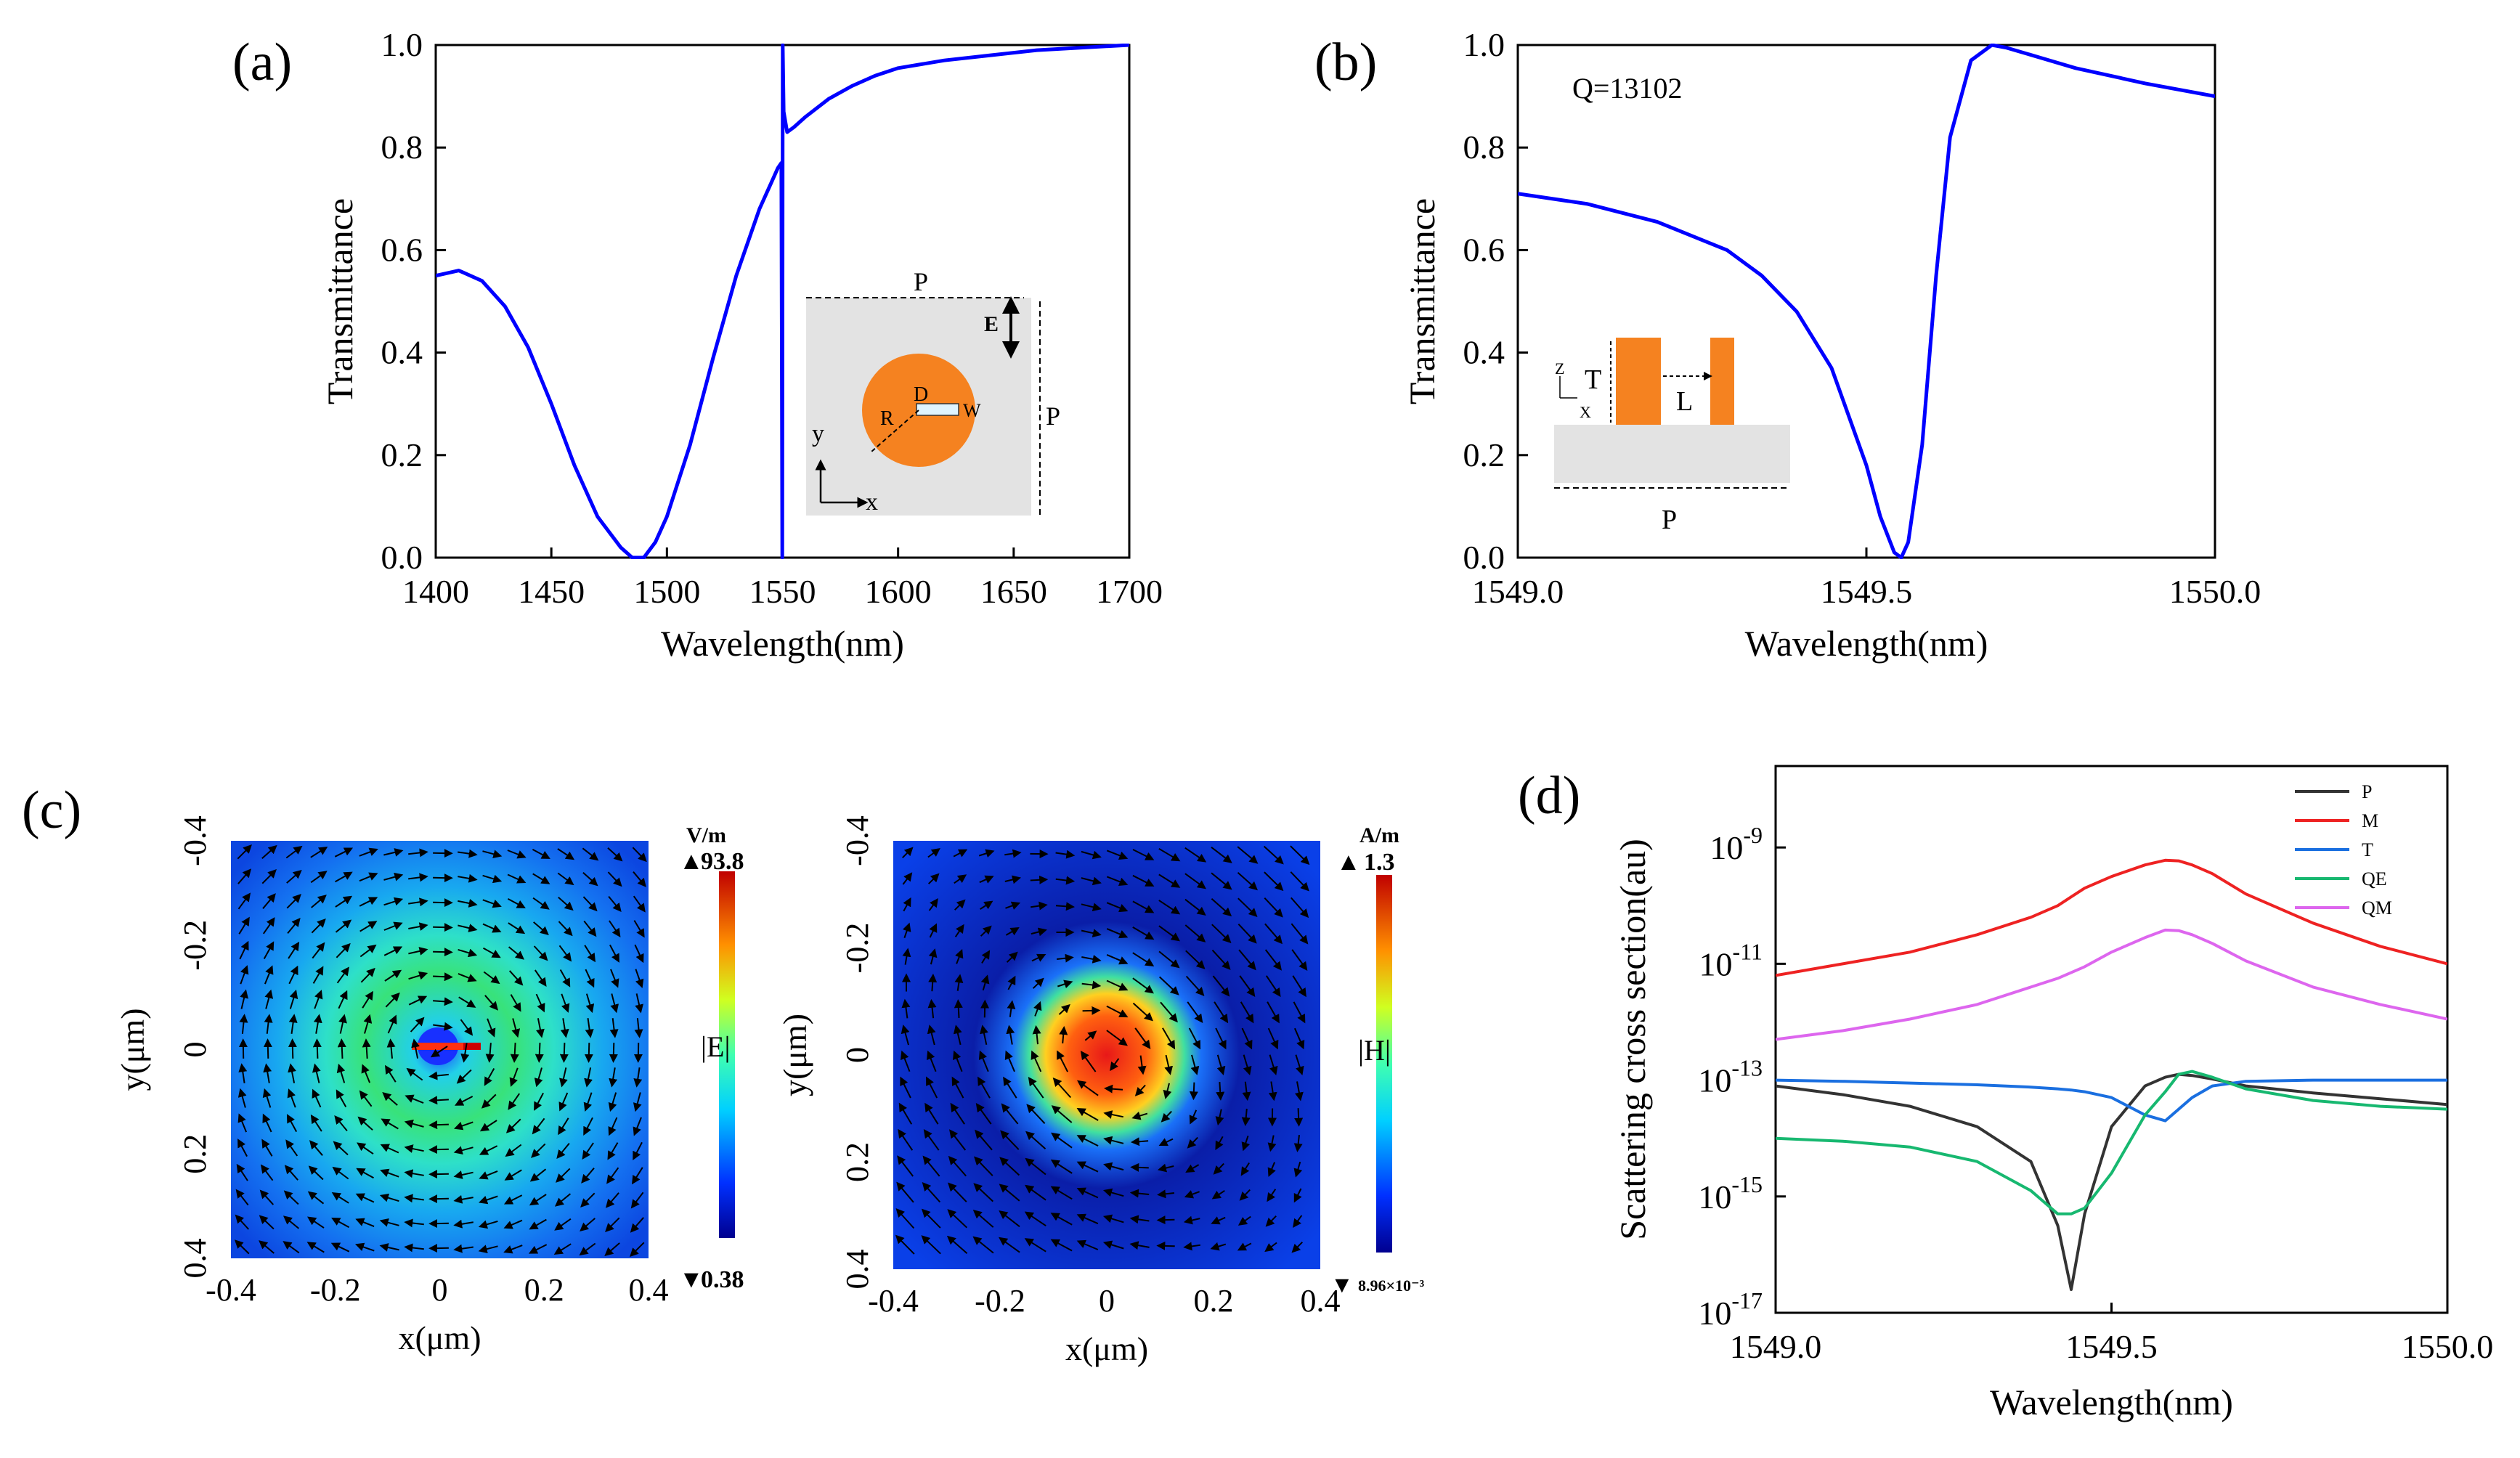 This screenshot has height=1458, width=2520. What do you see at coordinates (132, 1050) in the screenshot?
I see `e-map-ylabel: y(μm)` at bounding box center [132, 1050].